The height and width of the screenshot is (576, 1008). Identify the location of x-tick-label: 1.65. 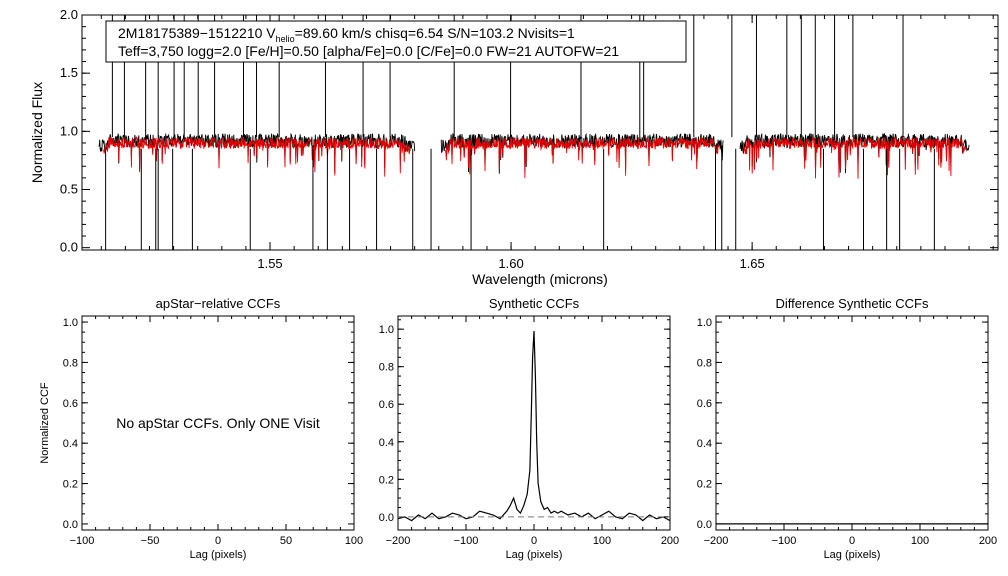
(751, 263).